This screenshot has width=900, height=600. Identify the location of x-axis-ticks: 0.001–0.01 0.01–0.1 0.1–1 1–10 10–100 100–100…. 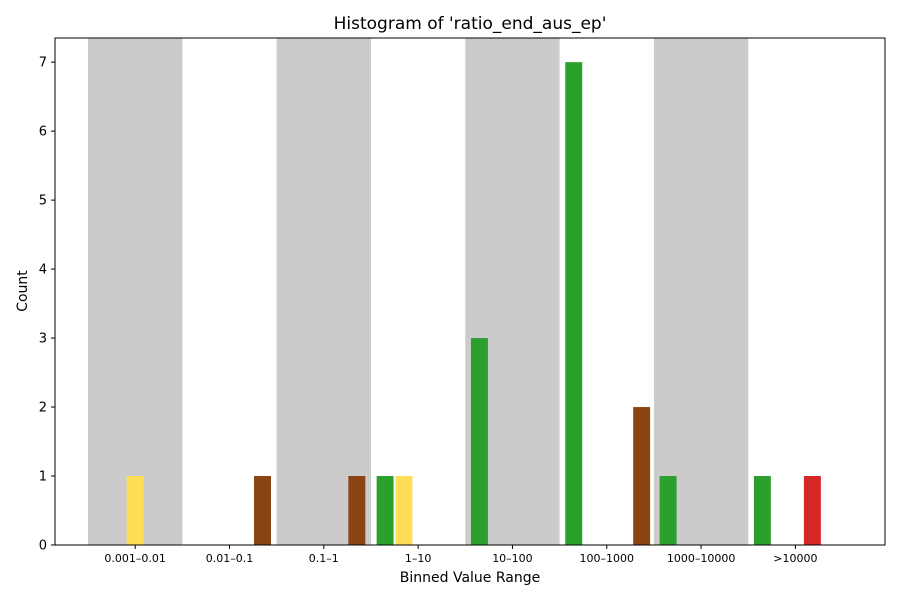
(461, 555).